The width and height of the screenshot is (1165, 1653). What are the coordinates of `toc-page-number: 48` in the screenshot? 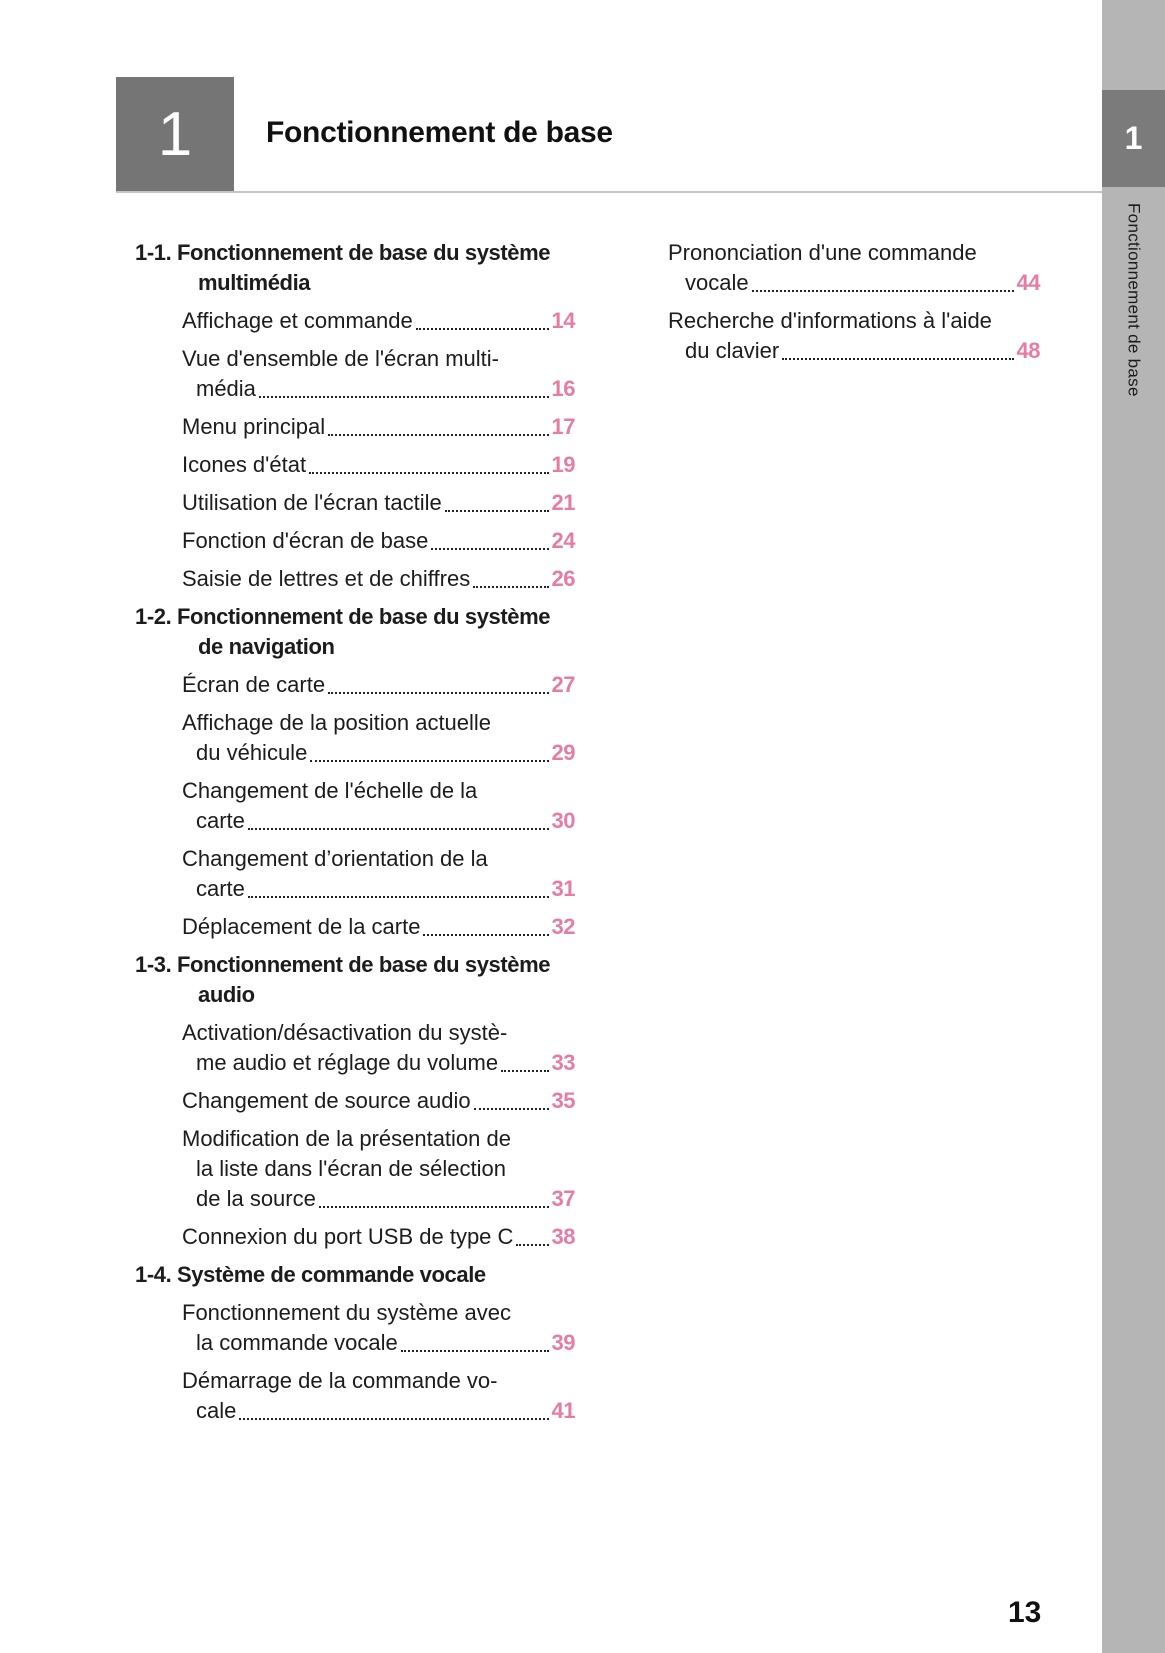 It's located at (1028, 350).